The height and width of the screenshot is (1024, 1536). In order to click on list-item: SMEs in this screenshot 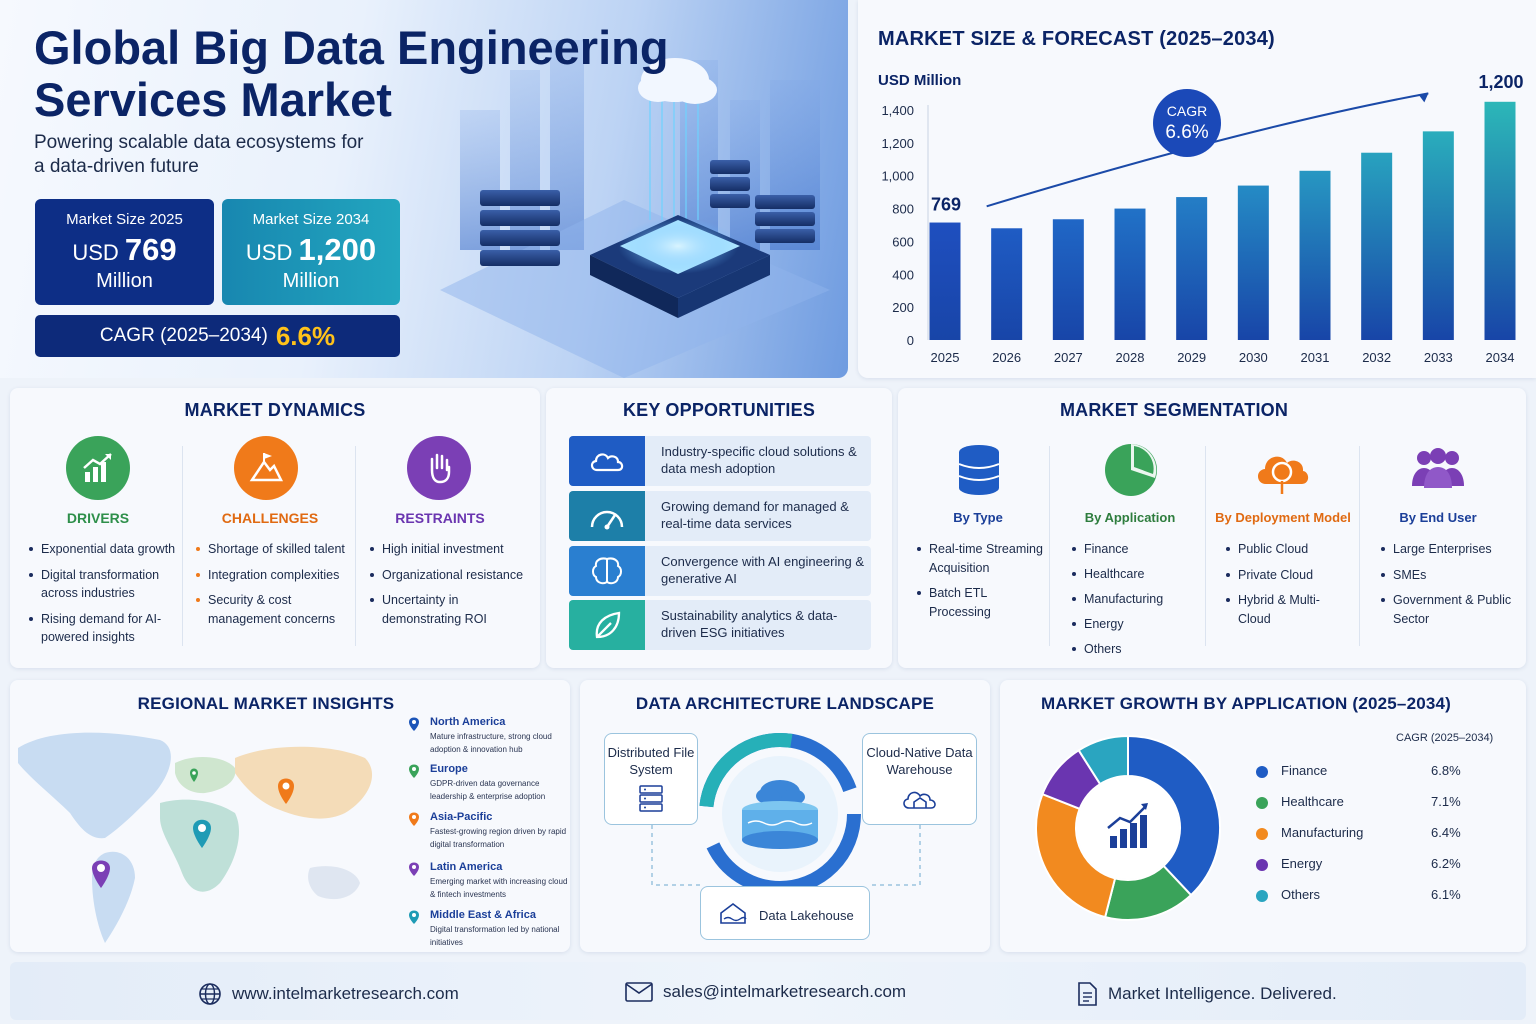, I will do `click(1450, 575)`.